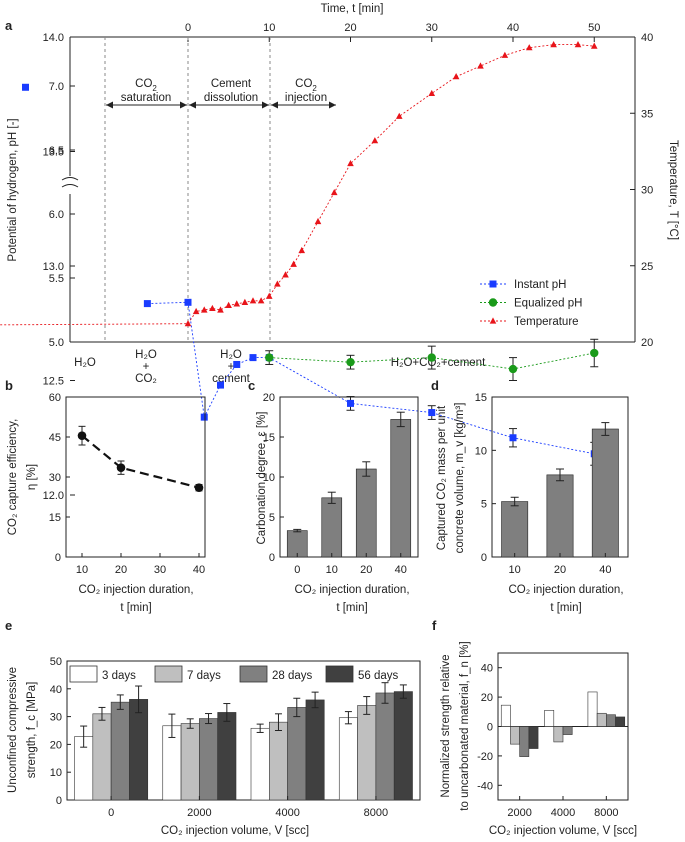  I want to click on y-axis-title: Unconfined compressive, so click(13, 730).